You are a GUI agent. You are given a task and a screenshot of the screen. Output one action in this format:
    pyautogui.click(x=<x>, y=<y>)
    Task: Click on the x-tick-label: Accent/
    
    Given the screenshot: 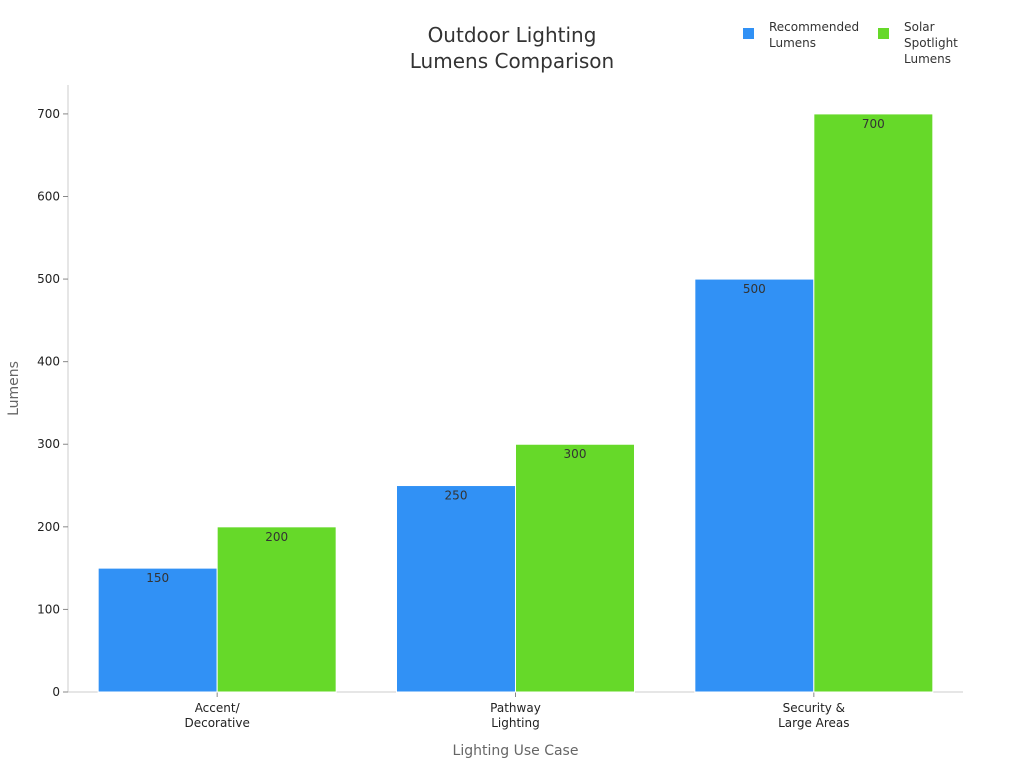 What is the action you would take?
    pyautogui.click(x=218, y=708)
    